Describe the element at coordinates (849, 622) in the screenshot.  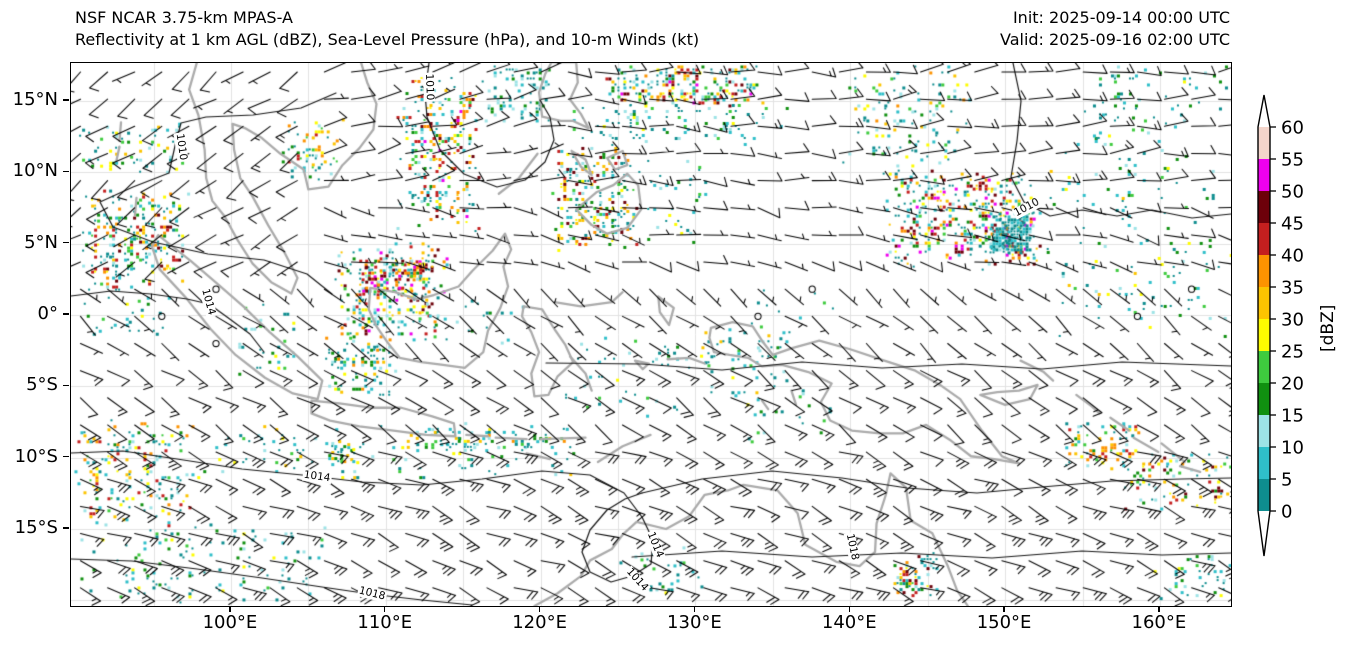
I see `x-tick-label: 140°E` at that location.